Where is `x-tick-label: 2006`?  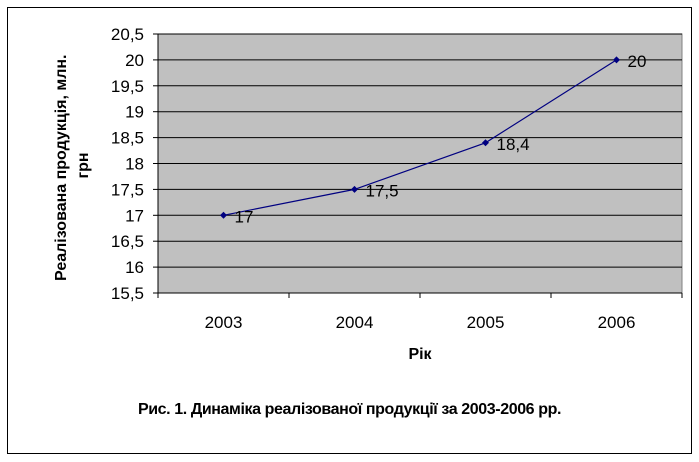
x-tick-label: 2006 is located at coordinates (617, 322).